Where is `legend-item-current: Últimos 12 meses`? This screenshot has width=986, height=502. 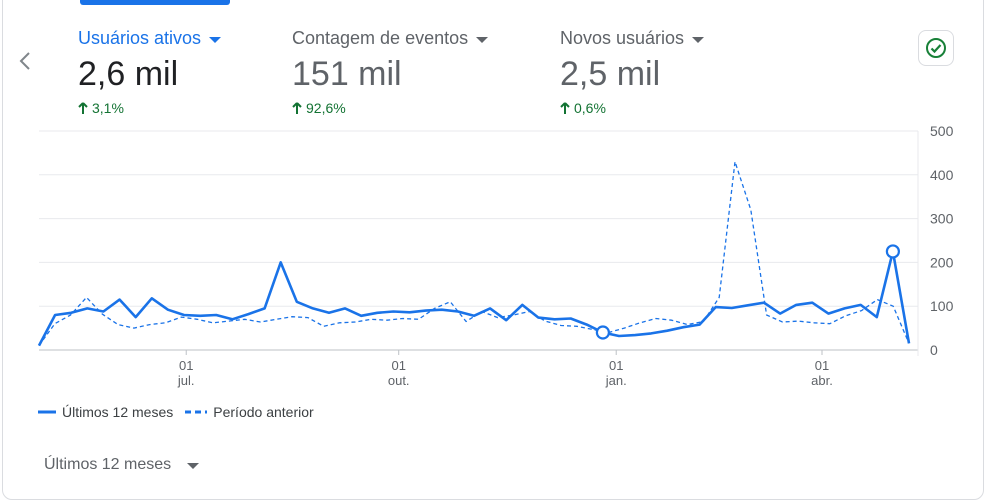
legend-item-current: Últimos 12 meses is located at coordinates (105, 412).